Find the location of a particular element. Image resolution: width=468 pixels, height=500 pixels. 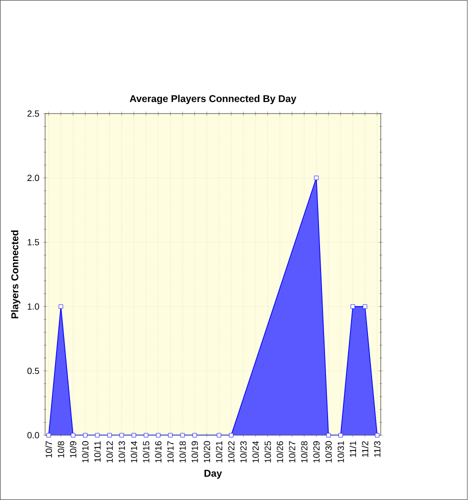

y-tick-label: 0.5 is located at coordinates (34, 371).